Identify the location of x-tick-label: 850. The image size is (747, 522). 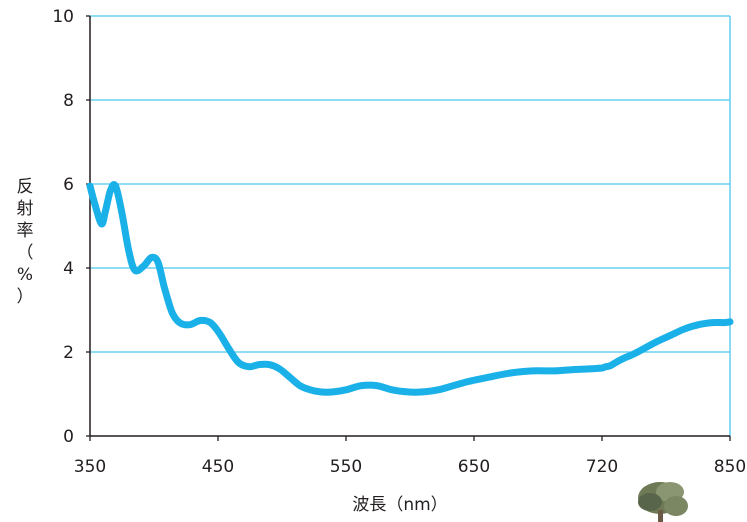
(730, 467).